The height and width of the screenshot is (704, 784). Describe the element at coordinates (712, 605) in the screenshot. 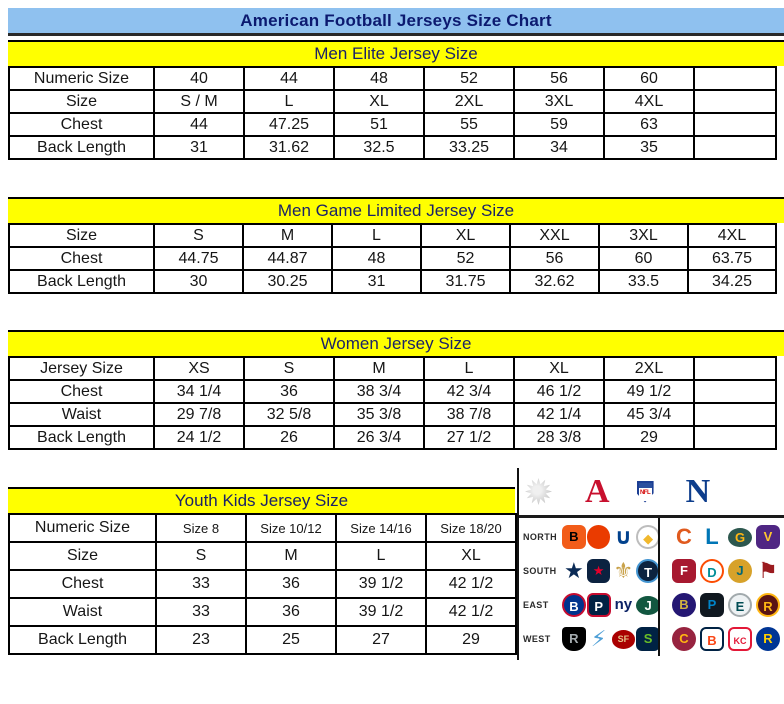

I see `team-logo-panthers: P` at that location.